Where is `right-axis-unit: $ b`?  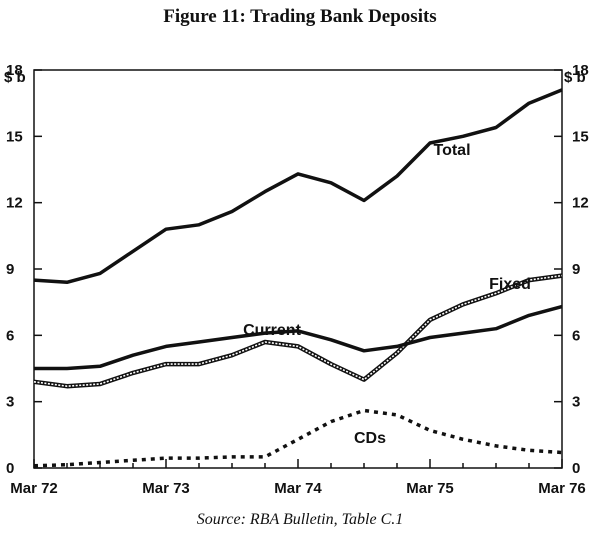
right-axis-unit: $ b is located at coordinates (575, 77).